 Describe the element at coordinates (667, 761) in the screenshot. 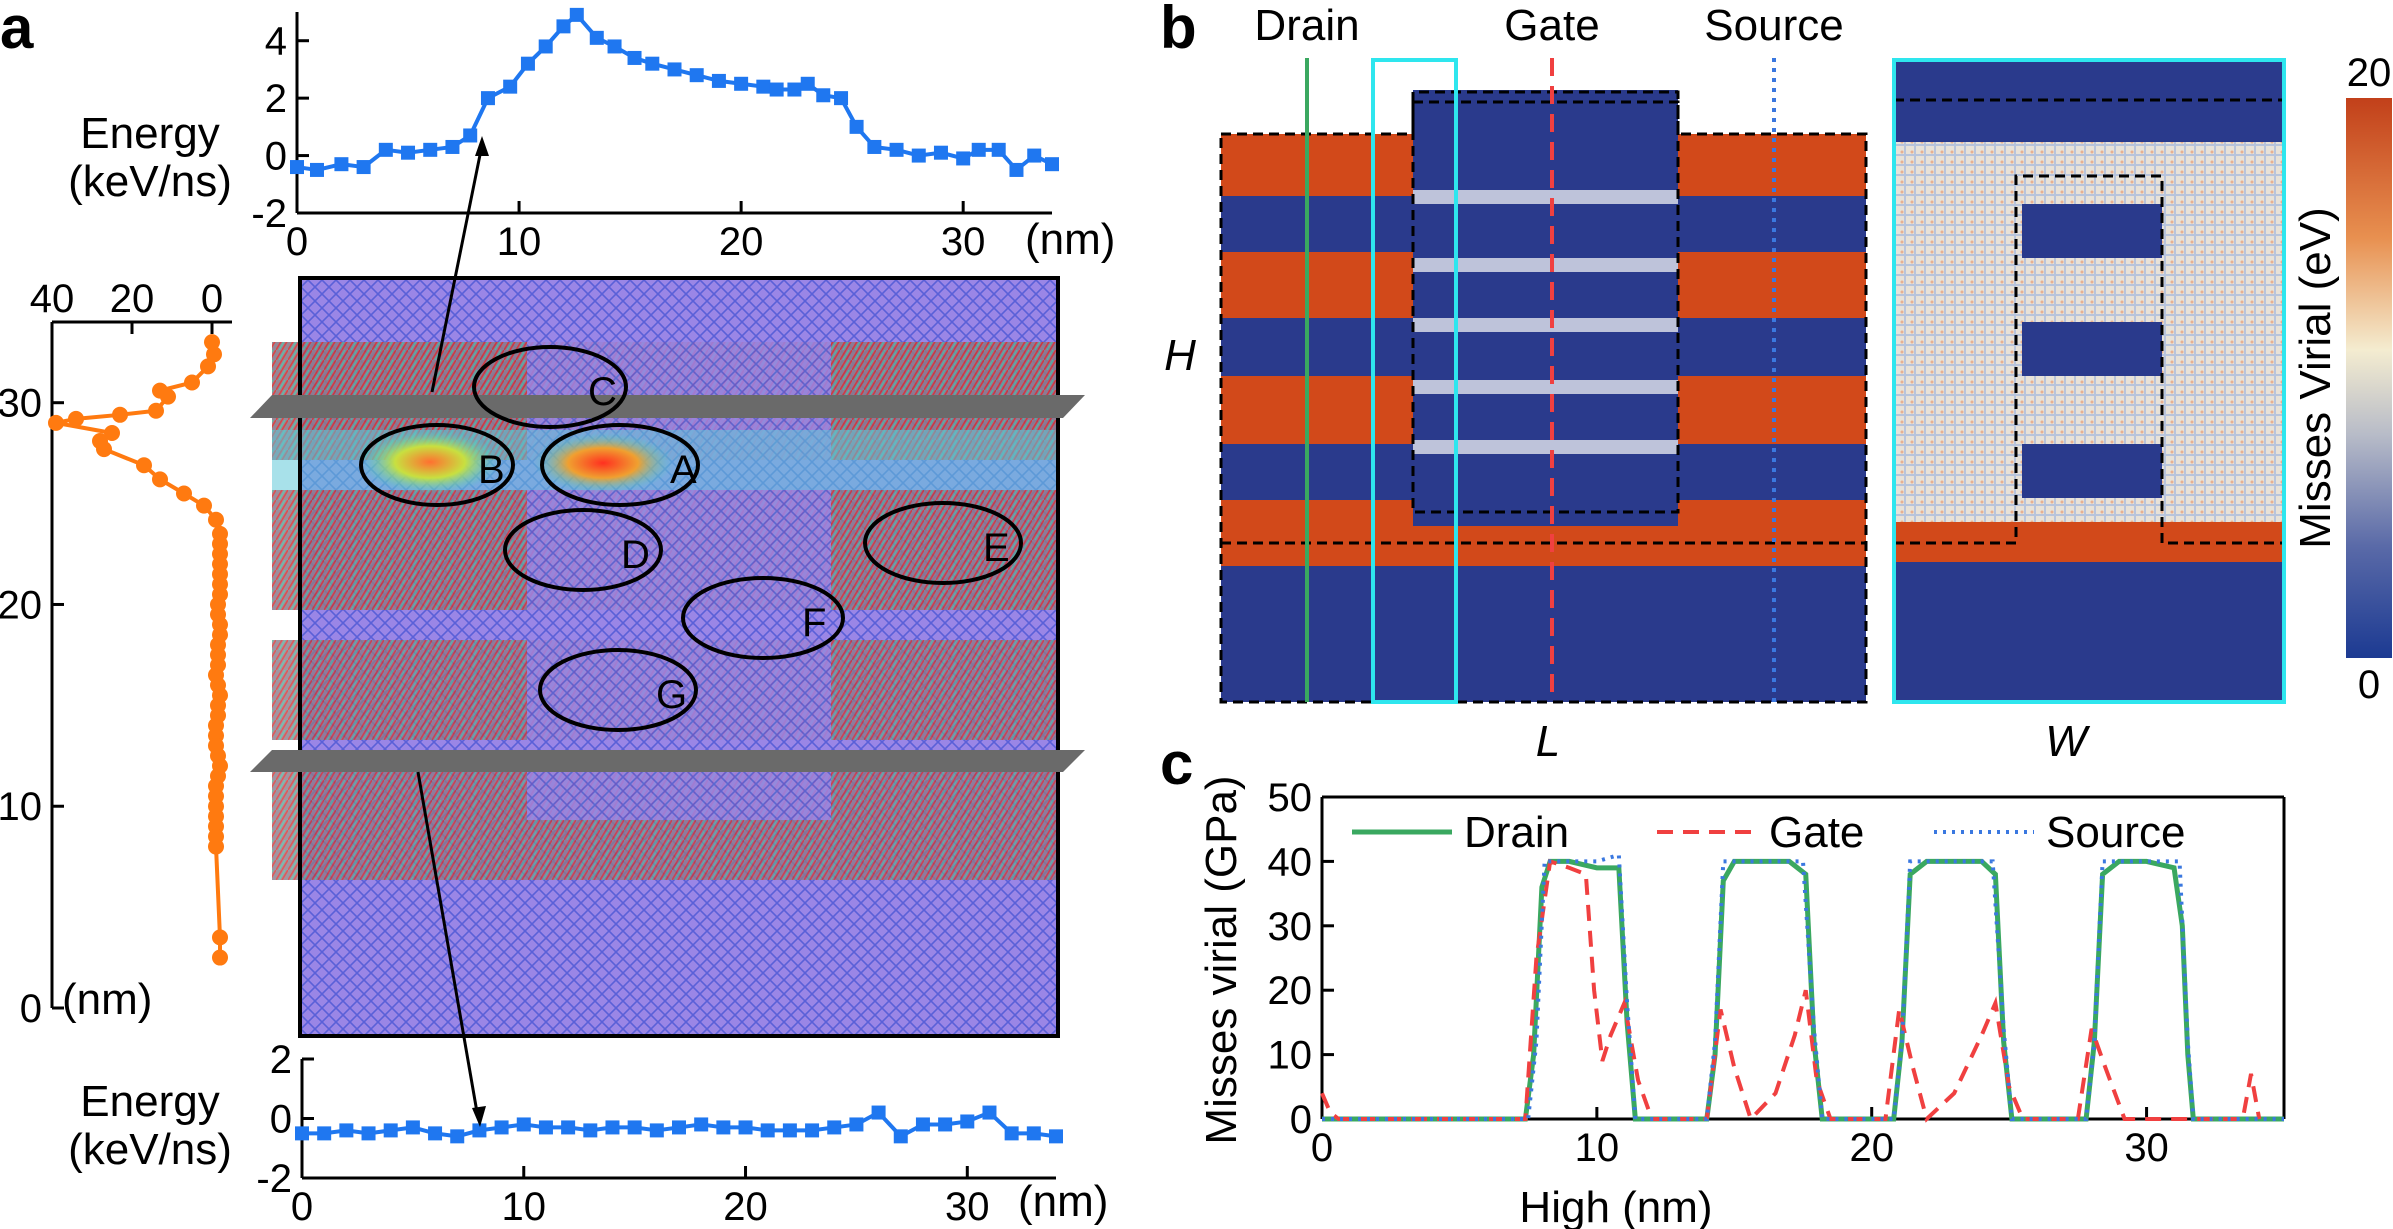

I see `cut-plane-bottom` at that location.